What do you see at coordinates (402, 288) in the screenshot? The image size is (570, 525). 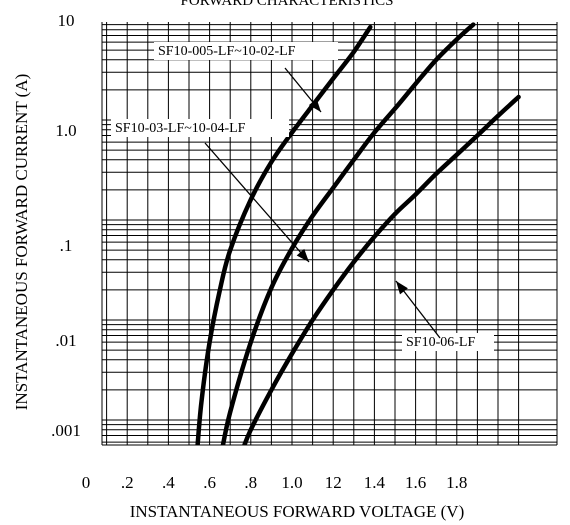 I see `annotation-arrow-3-head` at bounding box center [402, 288].